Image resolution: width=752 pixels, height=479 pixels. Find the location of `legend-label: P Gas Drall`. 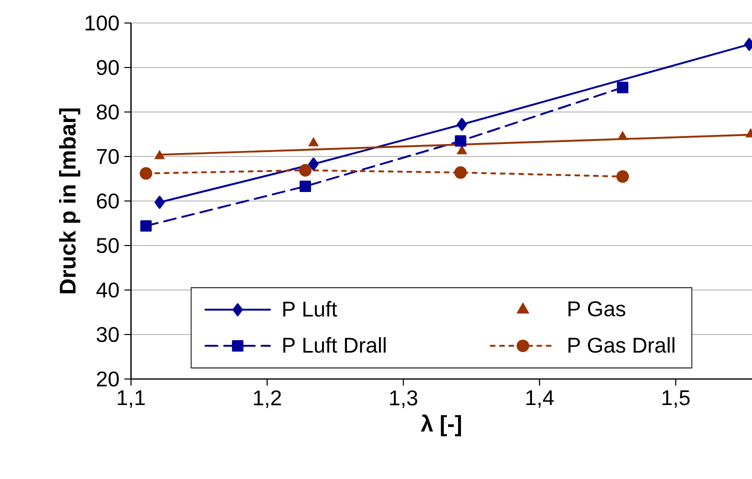

legend-label: P Gas Drall is located at coordinates (621, 345).